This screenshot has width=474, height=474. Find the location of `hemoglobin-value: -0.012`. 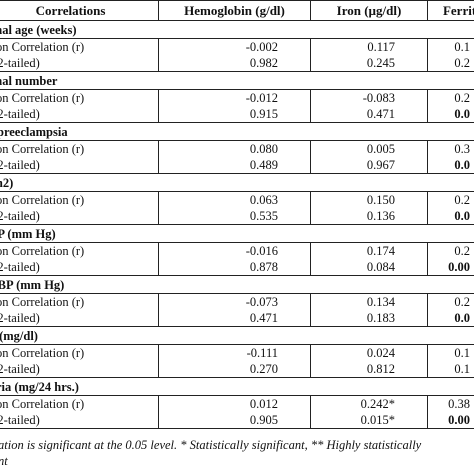

hemoglobin-value: -0.012 is located at coordinates (234, 97).